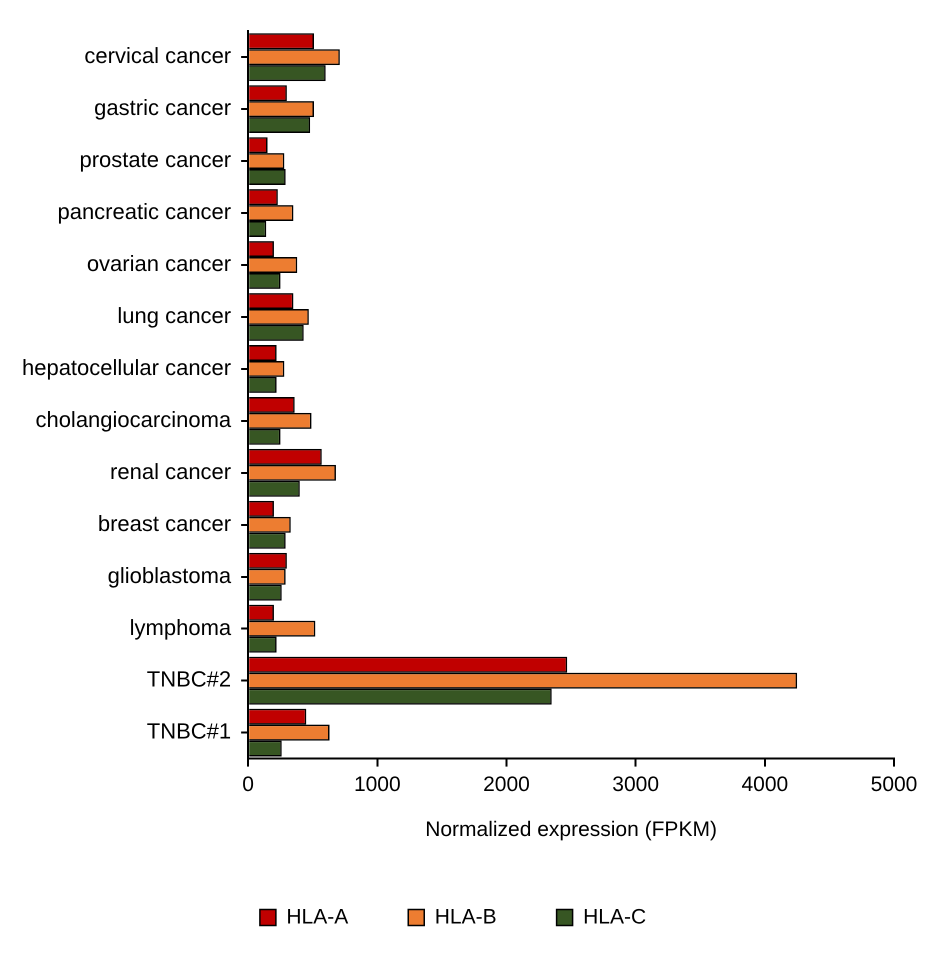  Describe the element at coordinates (248, 784) in the screenshot. I see `x-tick-label: 0` at that location.